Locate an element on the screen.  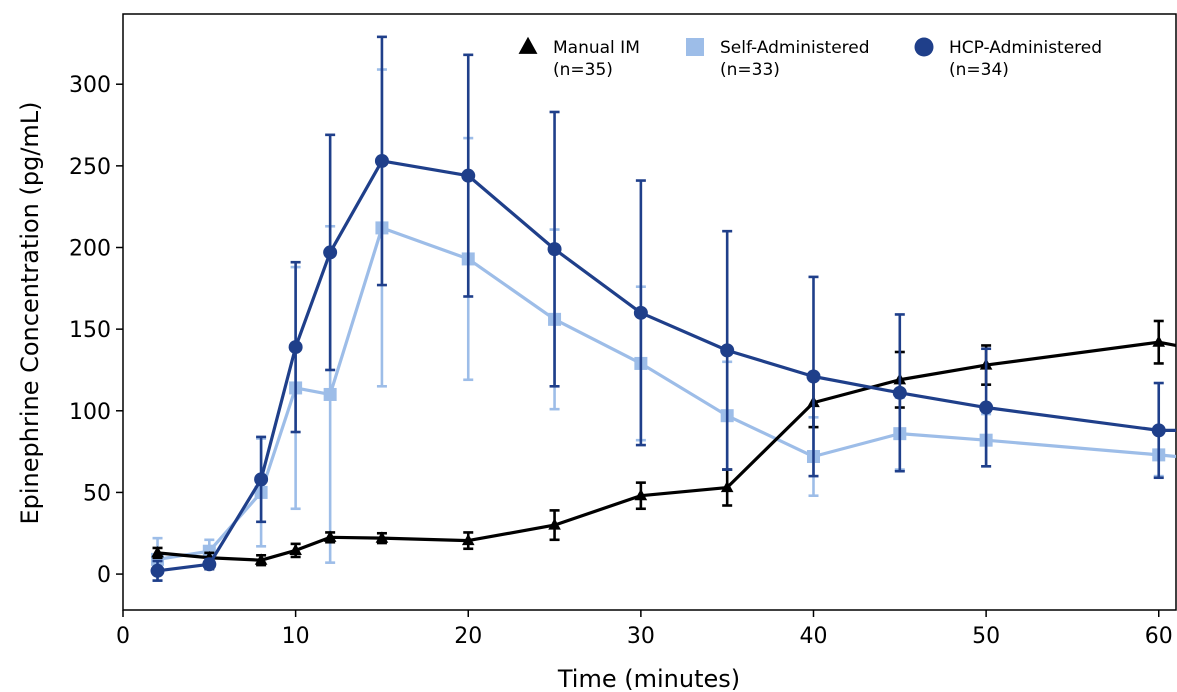
x-axis-label: Time (minutes) is located at coordinates (648, 678).